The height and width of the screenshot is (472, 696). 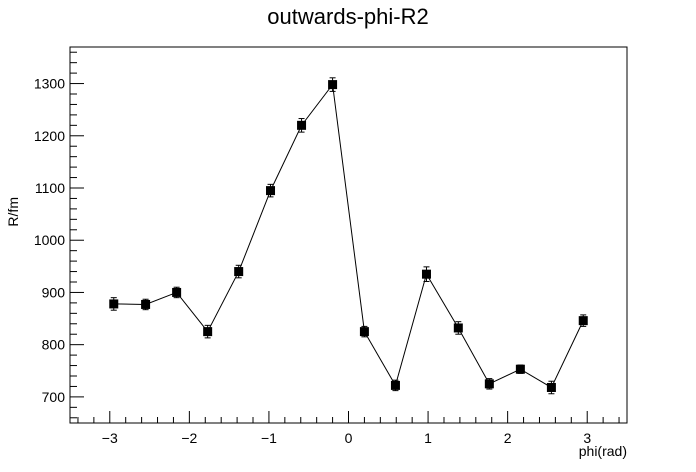 I want to click on chart-title: outwards-phi-R2, so click(x=347, y=16).